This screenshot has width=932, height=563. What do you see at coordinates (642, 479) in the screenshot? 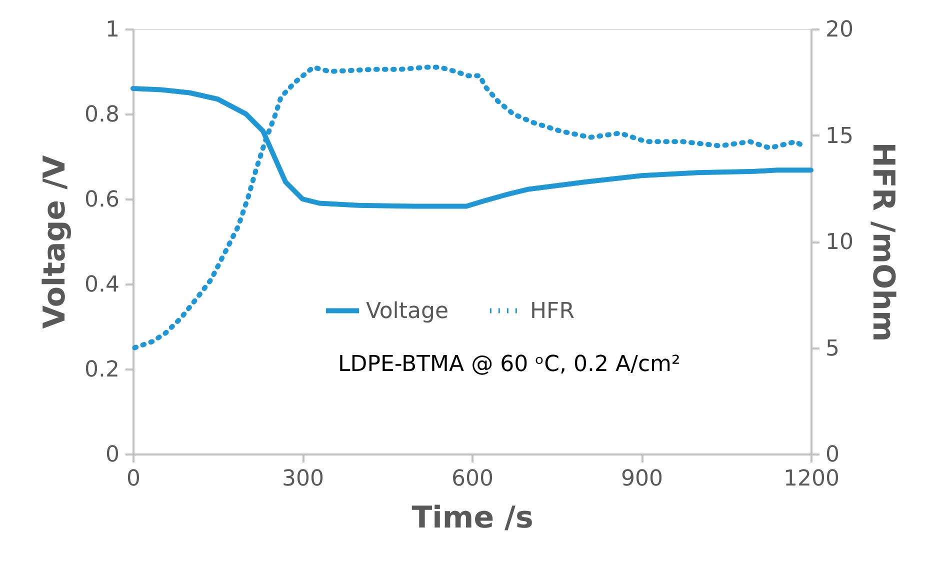
I see `x-tick-label: 900` at bounding box center [642, 479].